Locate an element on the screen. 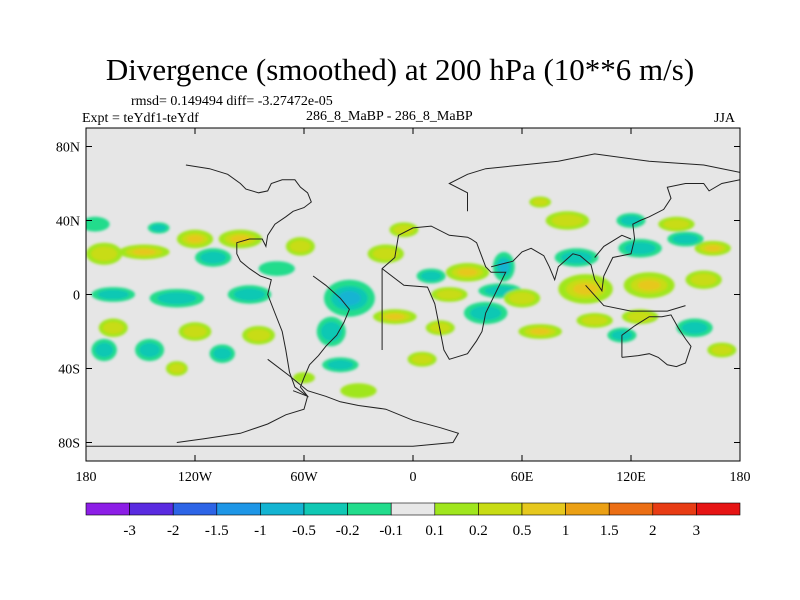 The image size is (800, 600). colorbar-label: -2 is located at coordinates (173, 531).